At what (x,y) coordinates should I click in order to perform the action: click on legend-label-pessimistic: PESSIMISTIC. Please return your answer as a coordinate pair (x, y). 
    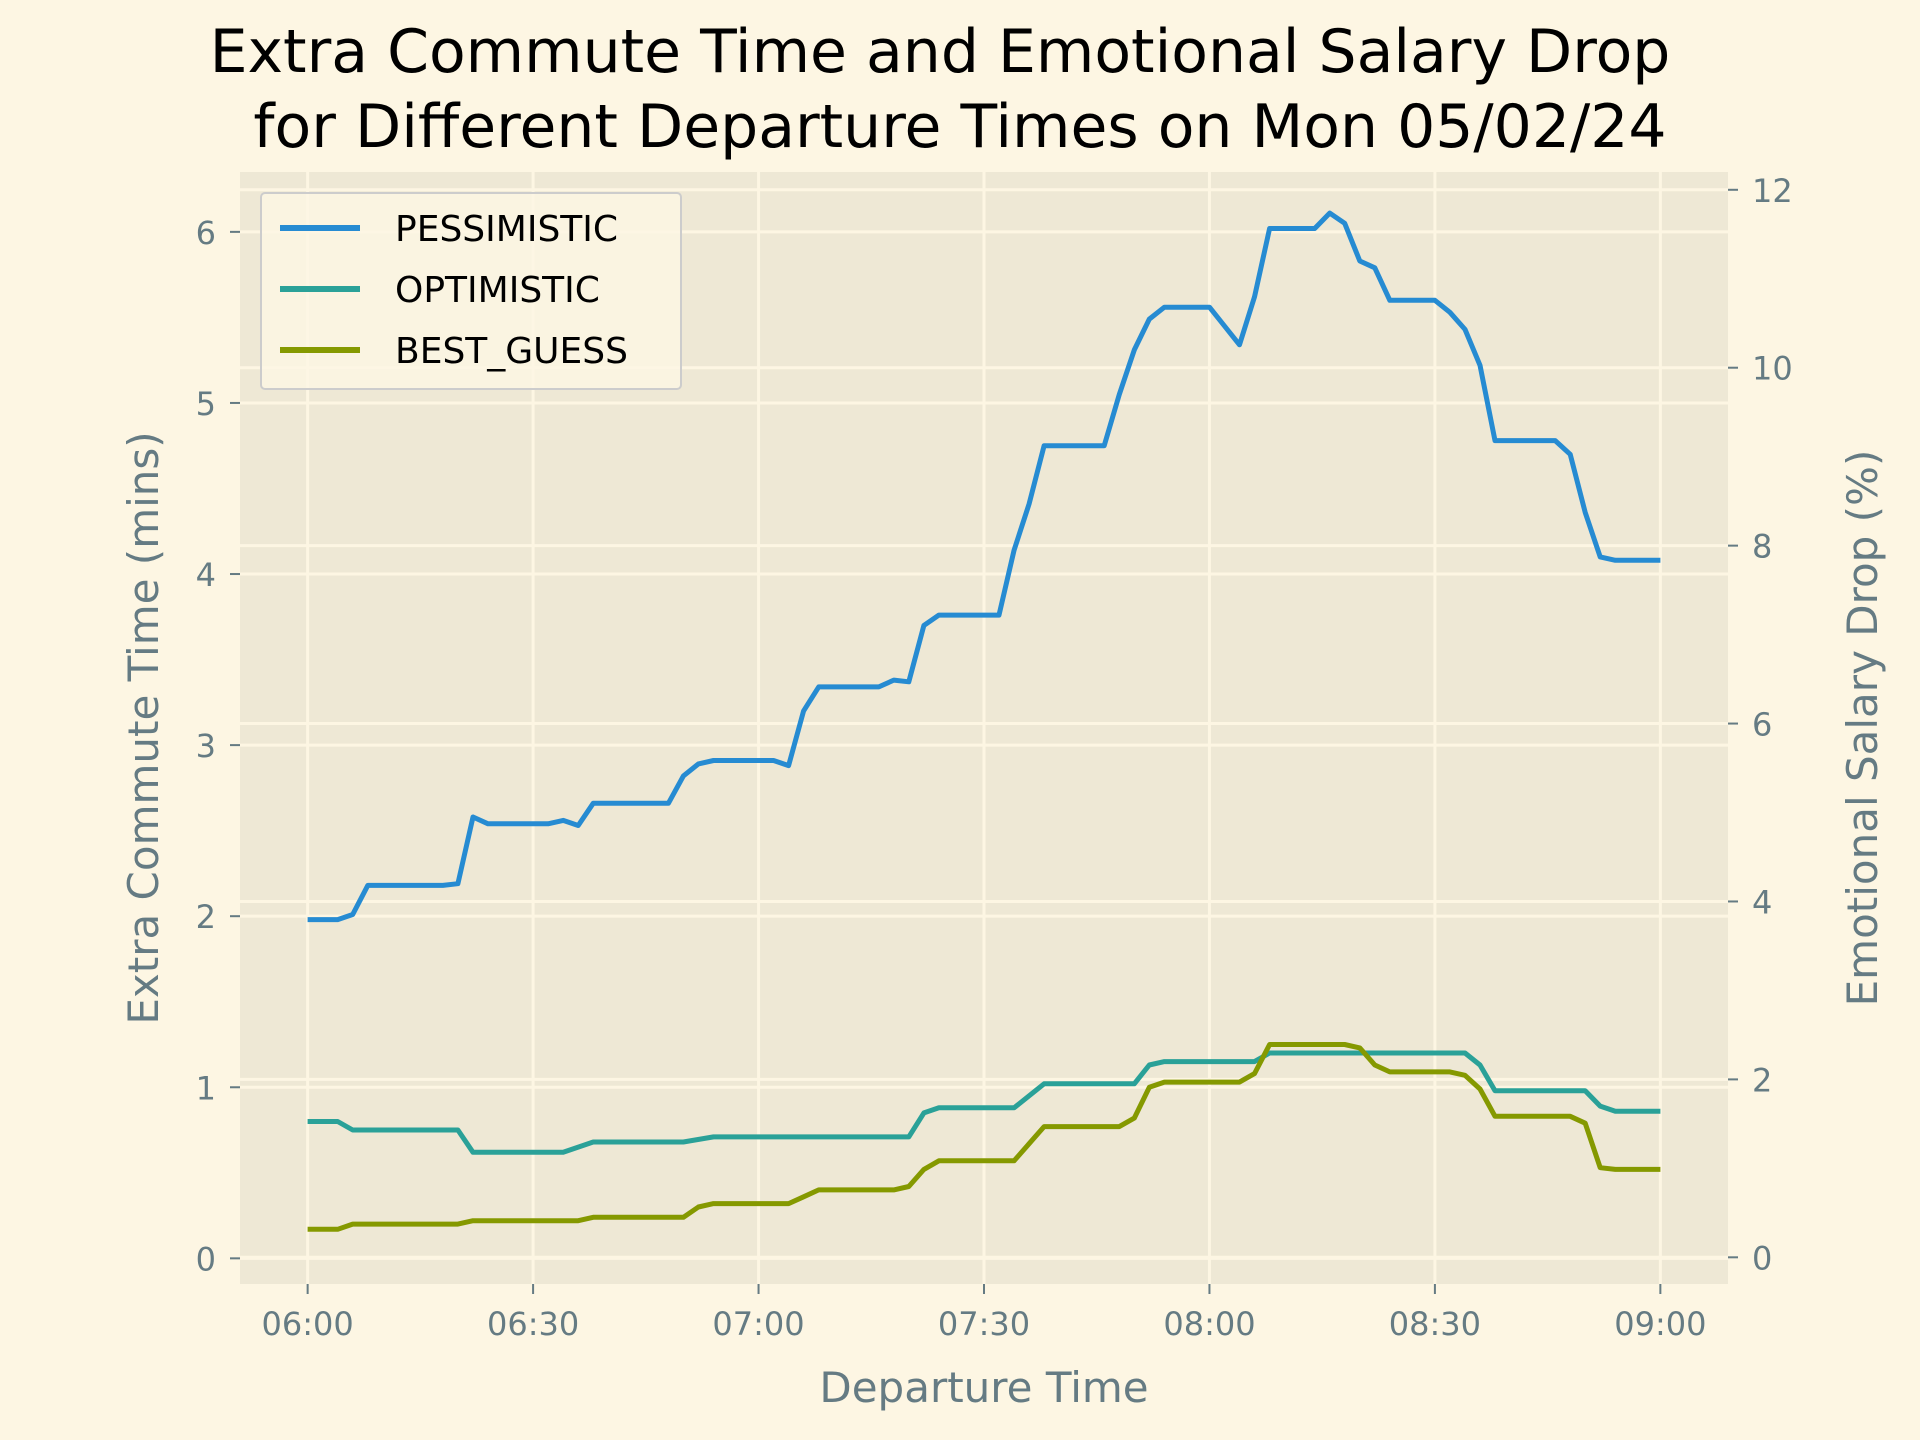
    Looking at the image, I should click on (506, 229).